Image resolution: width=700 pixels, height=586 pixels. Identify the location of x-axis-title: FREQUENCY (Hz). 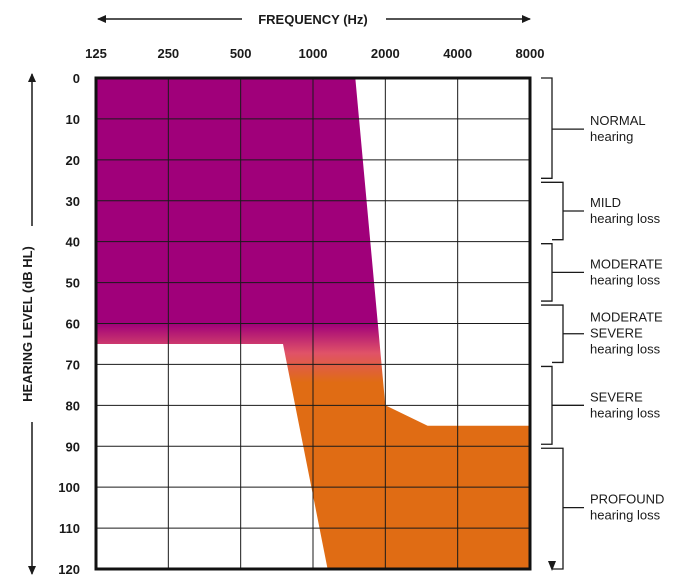
(313, 19).